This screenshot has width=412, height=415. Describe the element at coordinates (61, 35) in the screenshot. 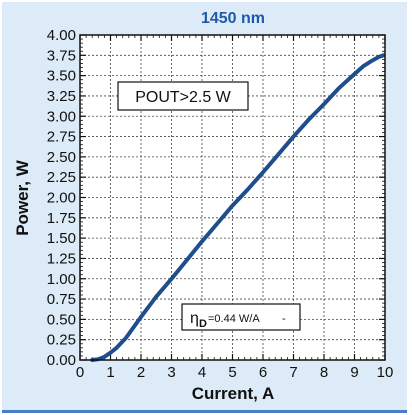

I see `y-tick-label: 4.00` at that location.